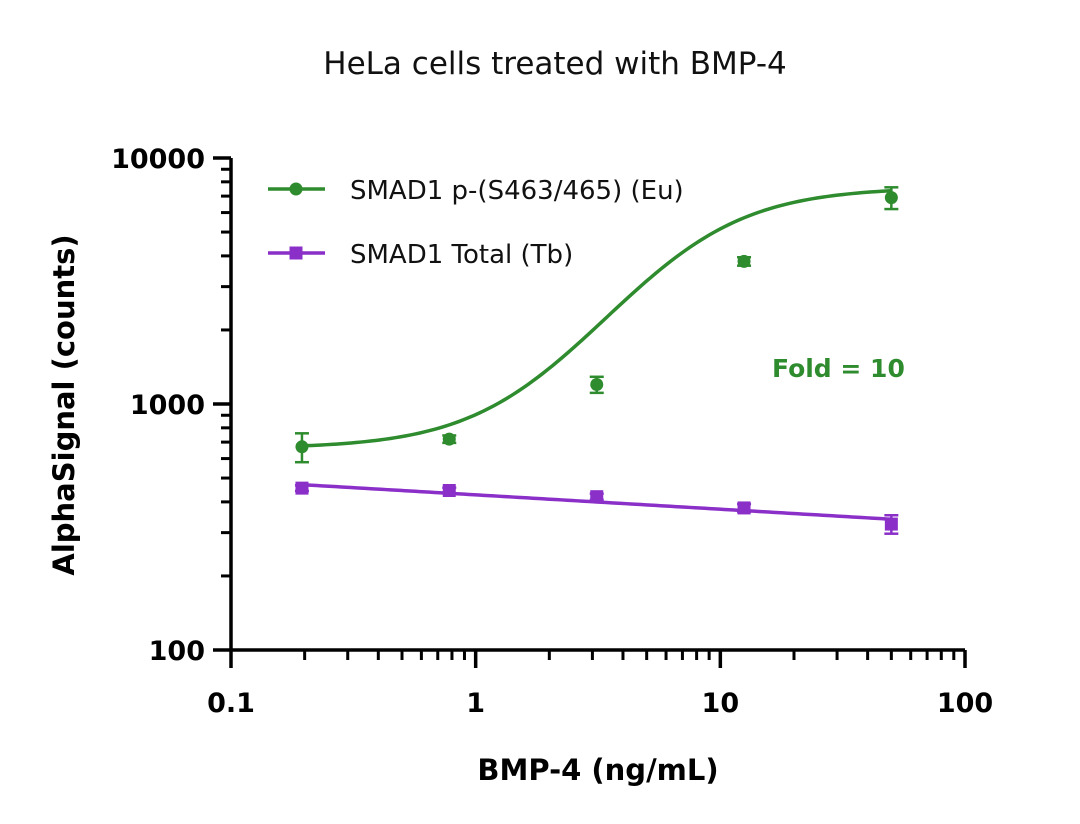 The height and width of the screenshot is (824, 1080). I want to click on legend-entry-total: SMAD1 Total (Tb), so click(420, 255).